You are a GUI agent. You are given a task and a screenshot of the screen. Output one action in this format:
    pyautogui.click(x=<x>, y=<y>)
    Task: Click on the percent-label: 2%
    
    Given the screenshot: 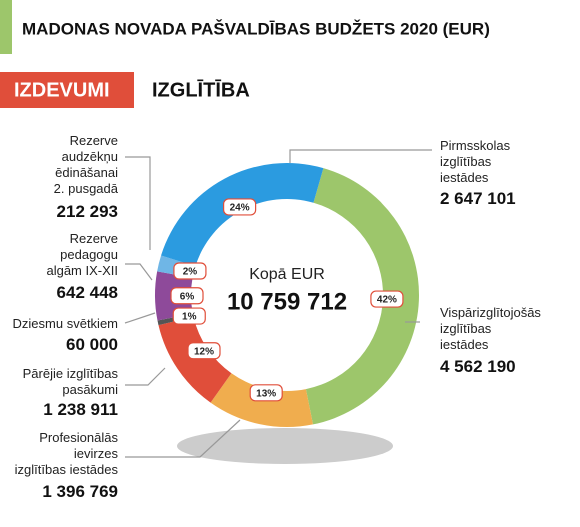 What is the action you would take?
    pyautogui.click(x=190, y=272)
    